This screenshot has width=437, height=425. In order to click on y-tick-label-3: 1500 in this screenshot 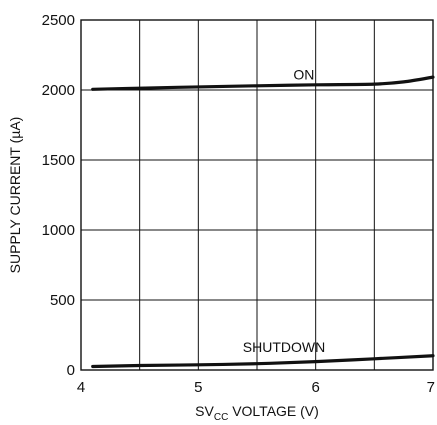, I will do `click(58, 160)`.